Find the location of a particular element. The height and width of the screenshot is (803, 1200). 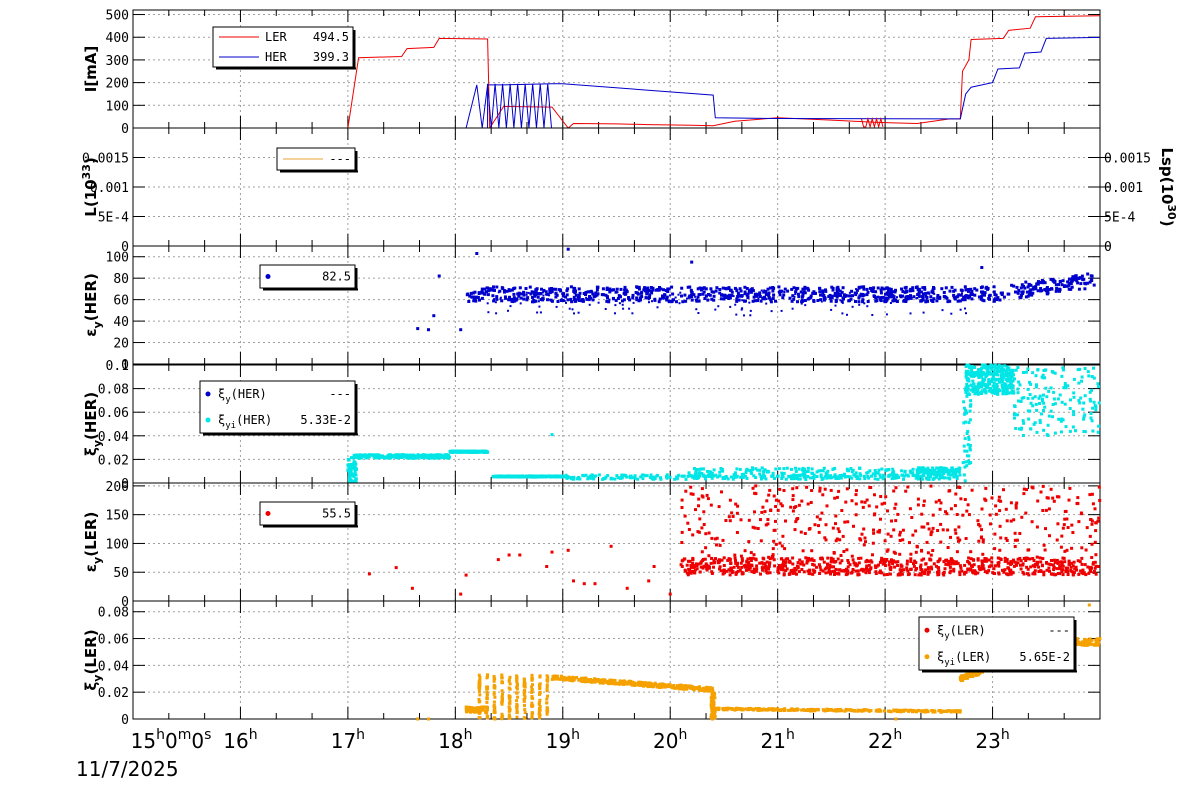

y-tick-label: 0.06 is located at coordinates (113, 640).